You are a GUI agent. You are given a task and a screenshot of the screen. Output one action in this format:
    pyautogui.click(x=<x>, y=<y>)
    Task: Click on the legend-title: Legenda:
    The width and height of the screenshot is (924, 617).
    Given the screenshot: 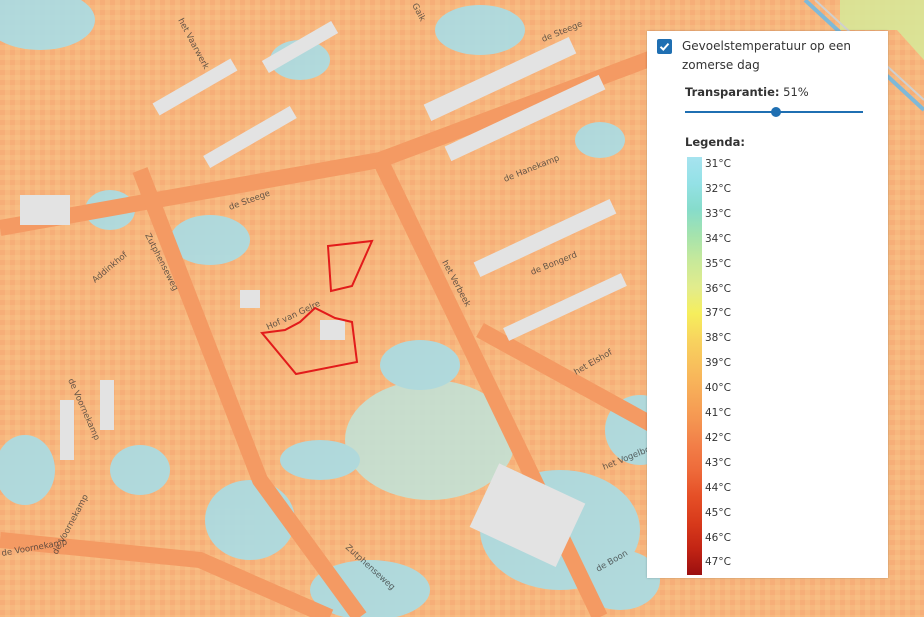 What is the action you would take?
    pyautogui.click(x=715, y=142)
    